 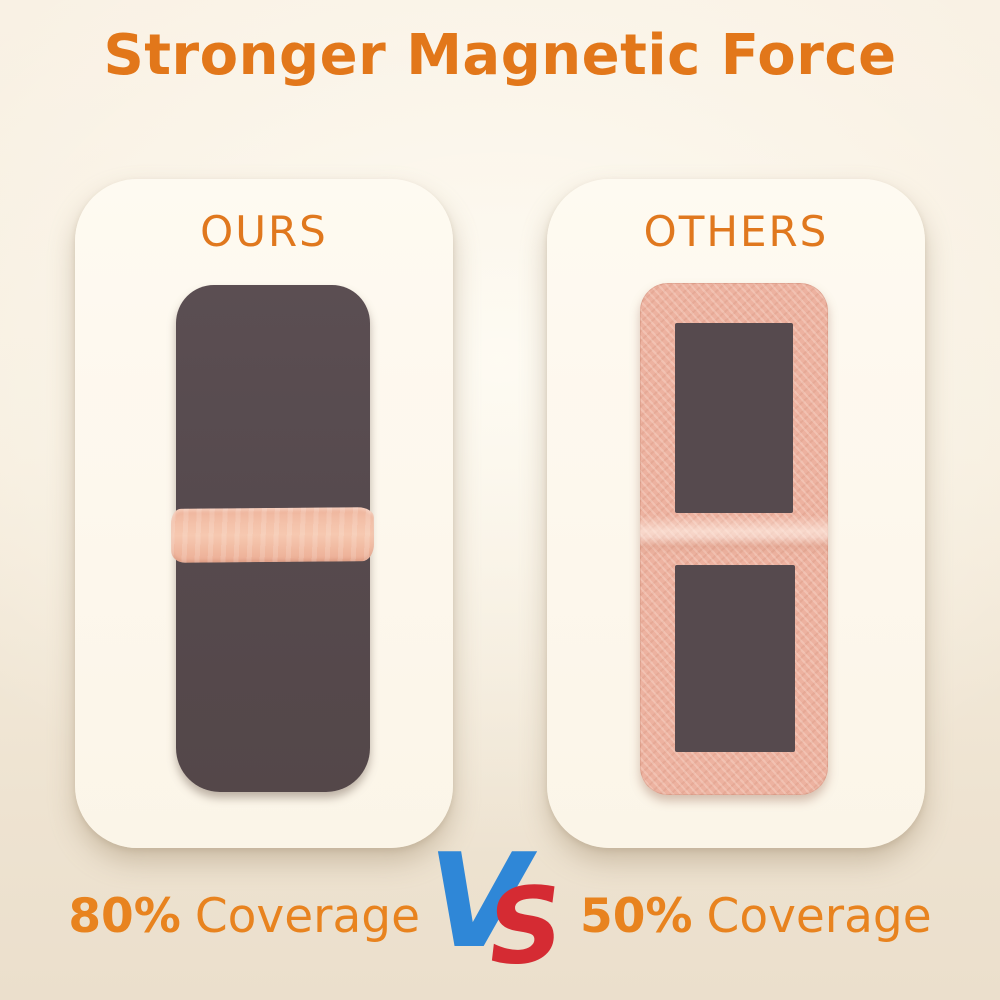 I want to click on vs-letter-v: V, so click(x=478, y=901).